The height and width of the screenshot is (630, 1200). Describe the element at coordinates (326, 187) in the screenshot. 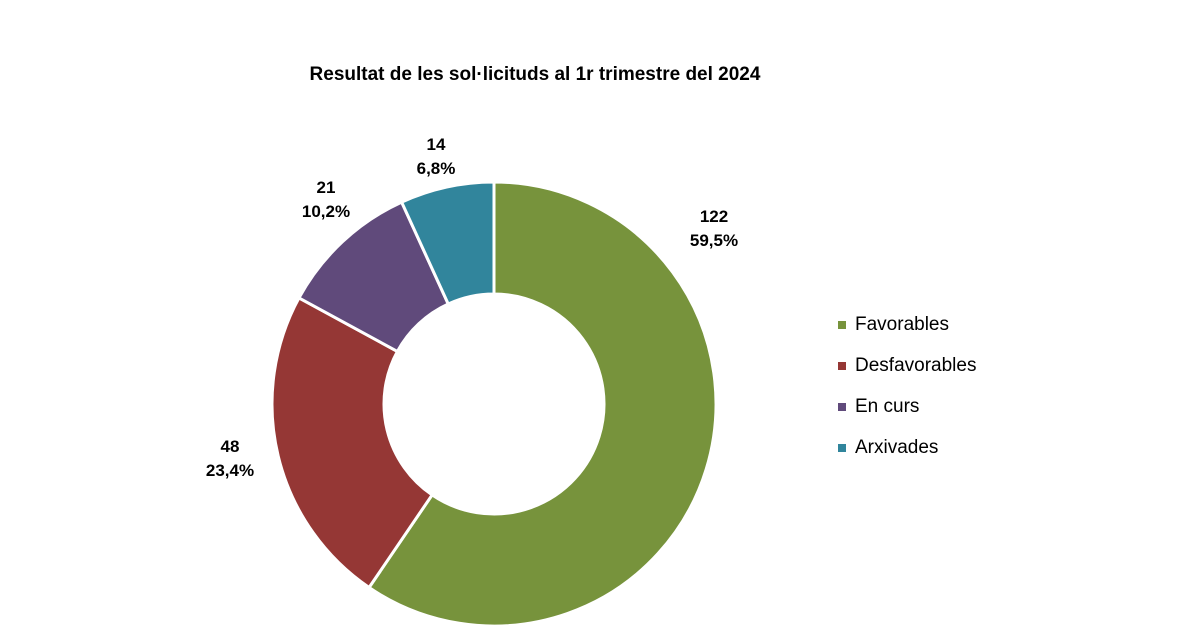

I see `data-label-value: 21` at that location.